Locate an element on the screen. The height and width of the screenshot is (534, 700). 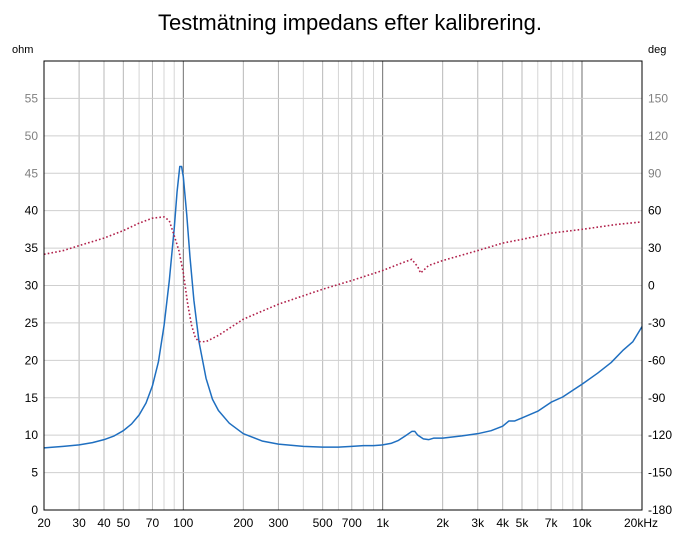
x-tick-label: 5k is located at coordinates (523, 523).